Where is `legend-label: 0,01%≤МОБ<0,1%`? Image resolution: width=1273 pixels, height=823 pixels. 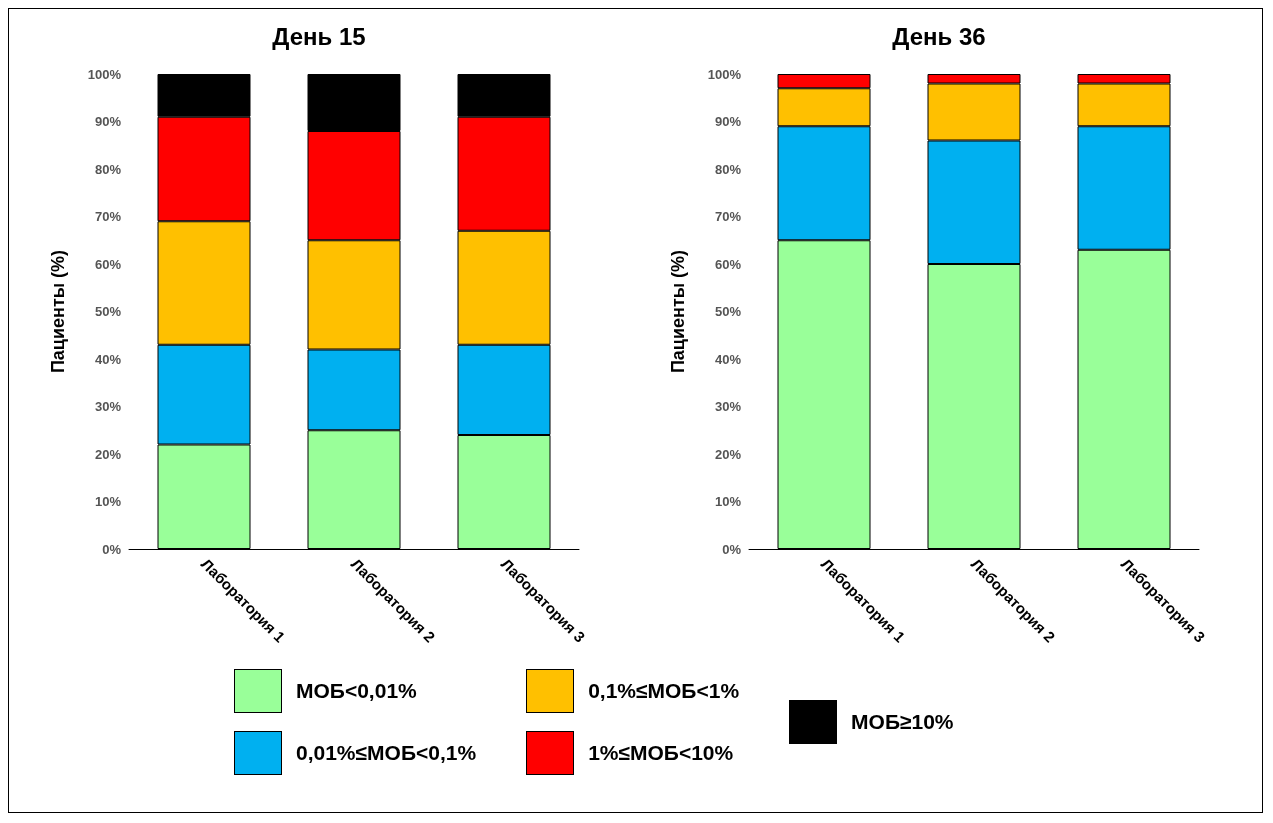 legend-label: 0,01%≤МОБ<0,1% is located at coordinates (386, 753).